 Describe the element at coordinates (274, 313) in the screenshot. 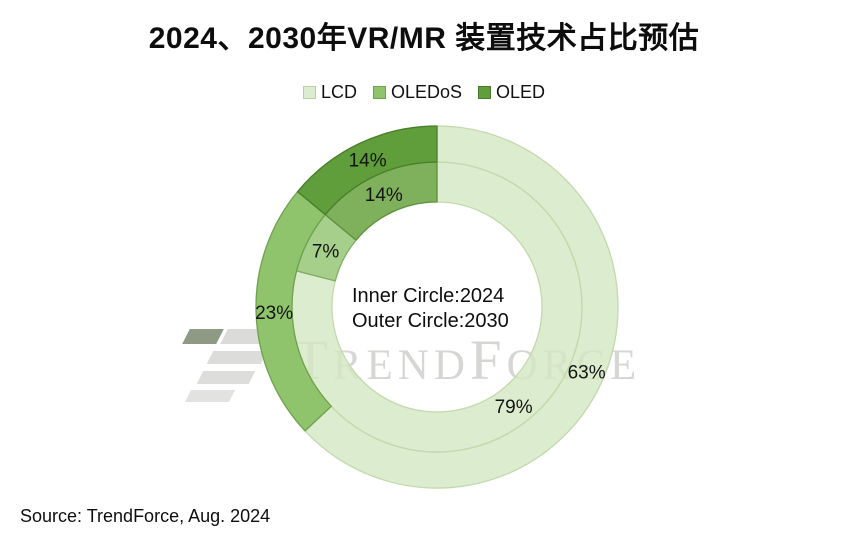

I see `label-outer-oledos: 23%` at that location.